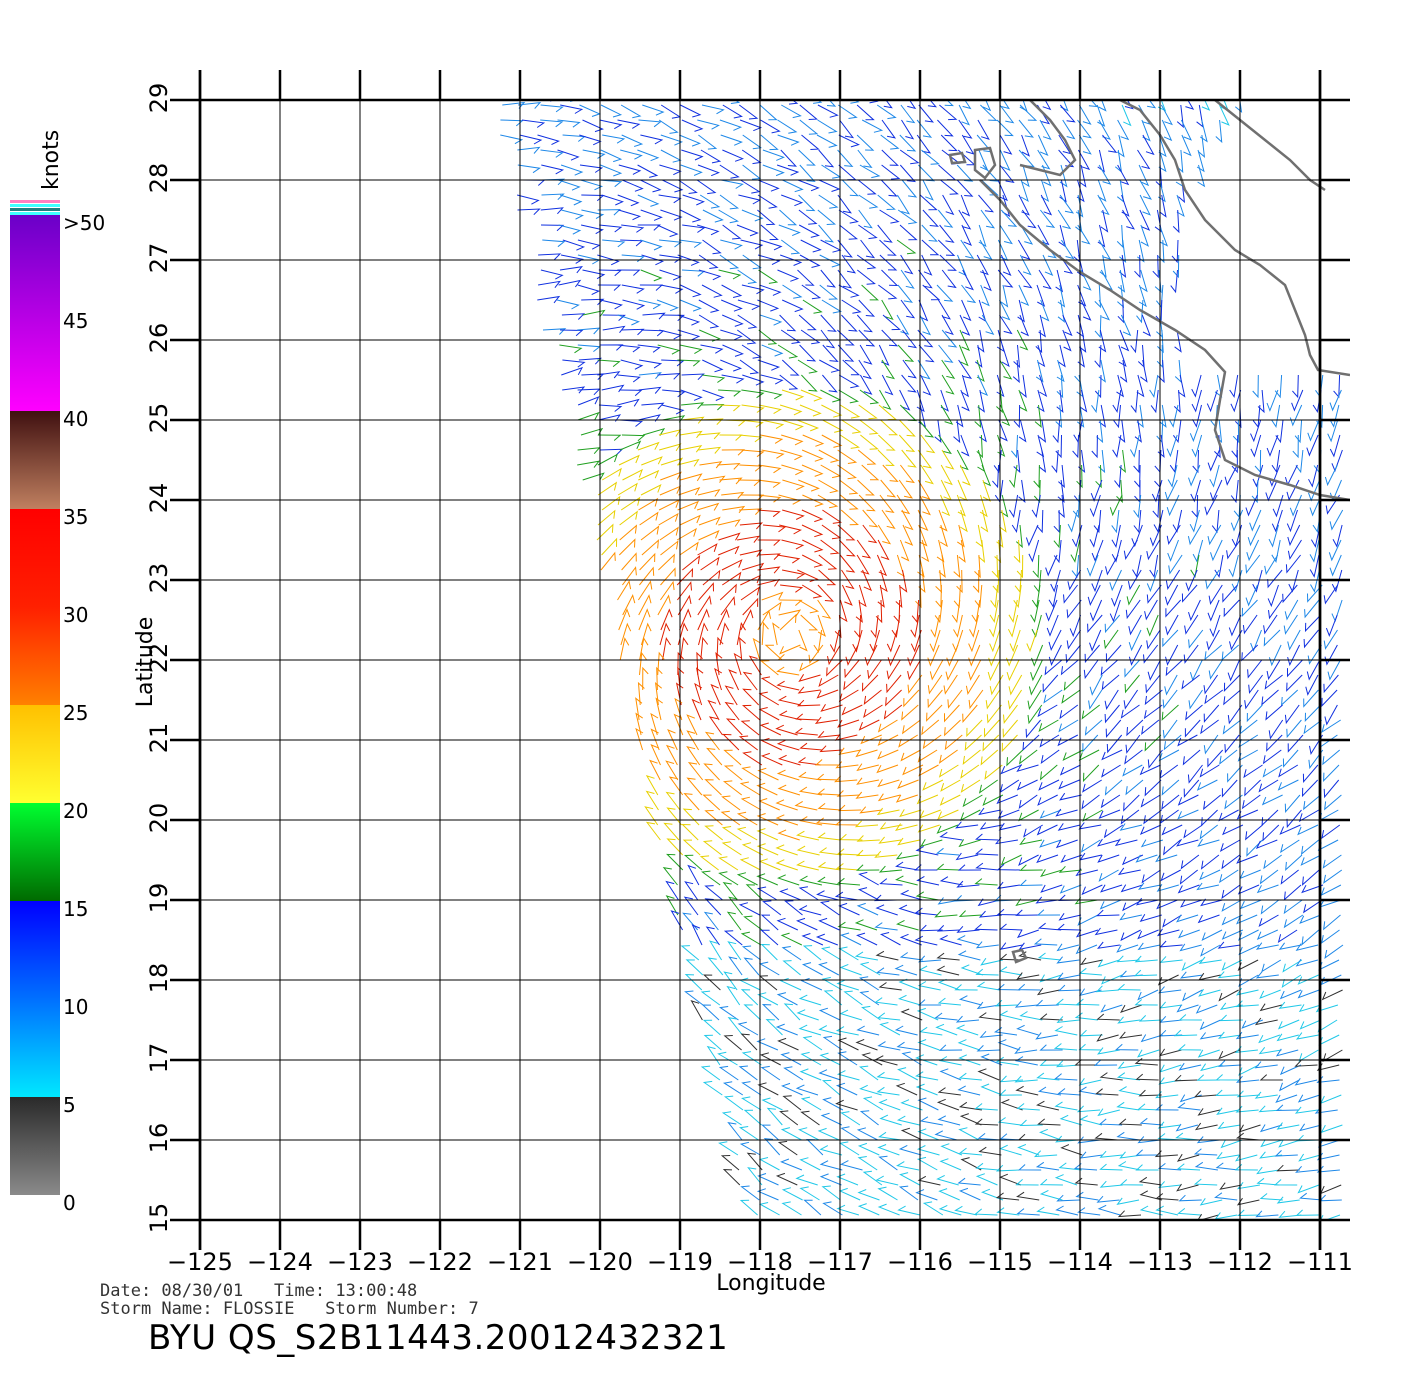  What do you see at coordinates (35, 1146) in the screenshot?
I see `legend-band` at bounding box center [35, 1146].